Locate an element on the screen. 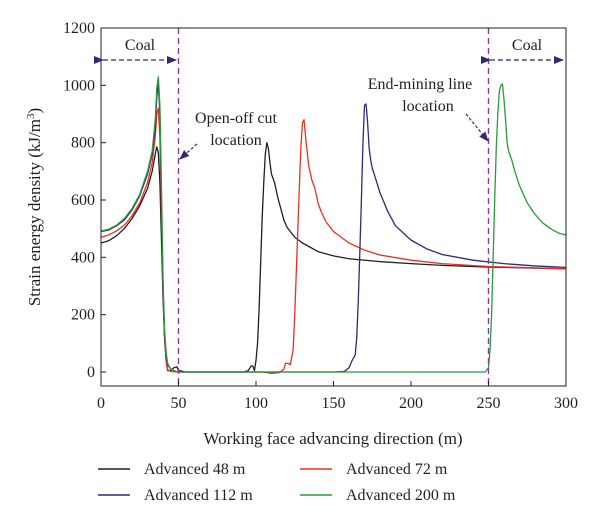 The width and height of the screenshot is (600, 528). y-tick-label: 400 is located at coordinates (83, 257).